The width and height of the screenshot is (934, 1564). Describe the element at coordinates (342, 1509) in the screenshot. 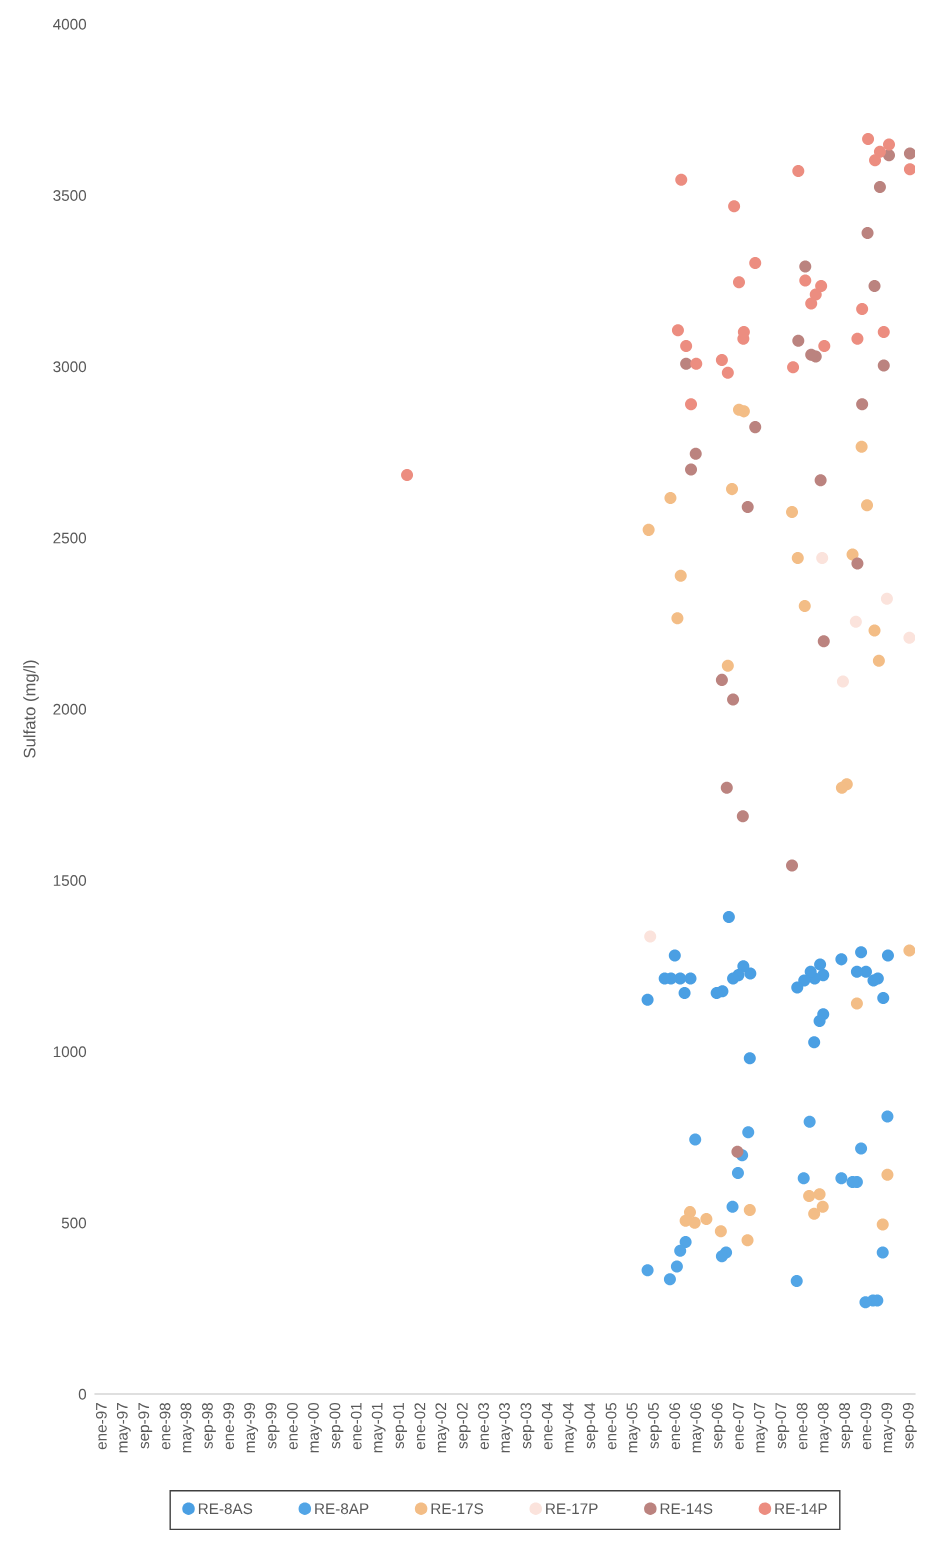

I see `legend-label: RE-8AP` at that location.